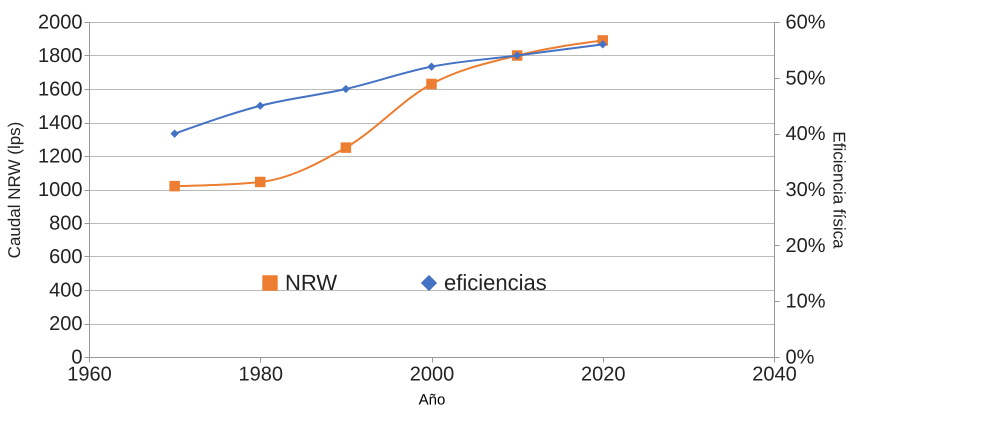 The width and height of the screenshot is (999, 444). I want to click on y2-tick-label: 10%, so click(806, 301).